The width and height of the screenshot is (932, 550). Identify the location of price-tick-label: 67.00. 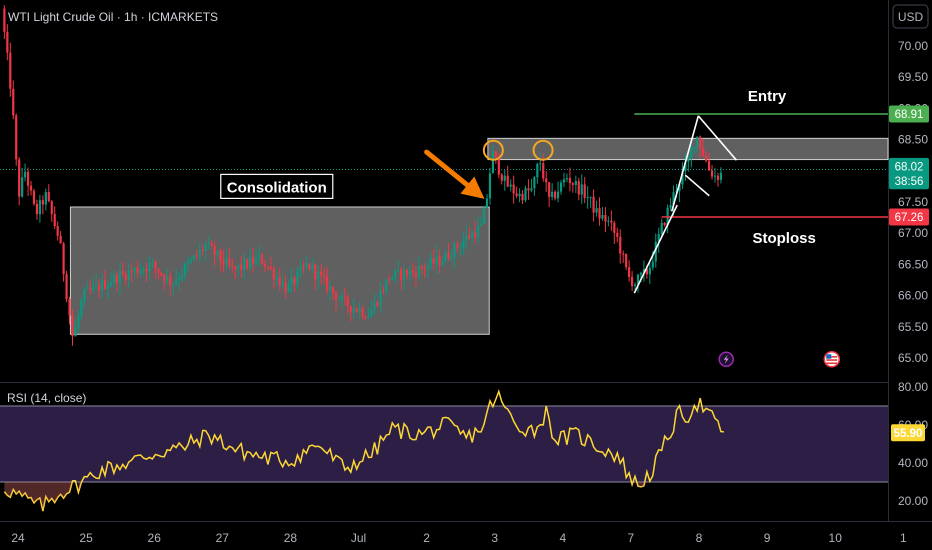
(913, 233).